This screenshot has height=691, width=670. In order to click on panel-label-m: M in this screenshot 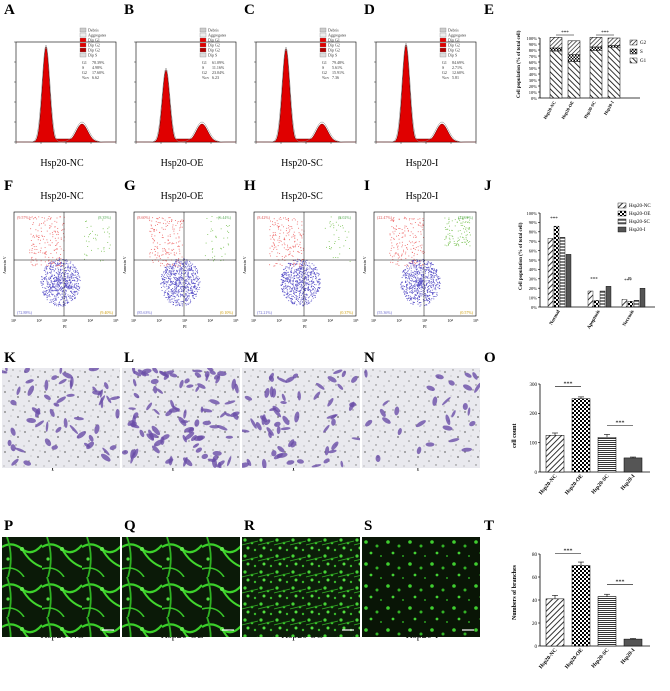, I will do `click(251, 358)`.